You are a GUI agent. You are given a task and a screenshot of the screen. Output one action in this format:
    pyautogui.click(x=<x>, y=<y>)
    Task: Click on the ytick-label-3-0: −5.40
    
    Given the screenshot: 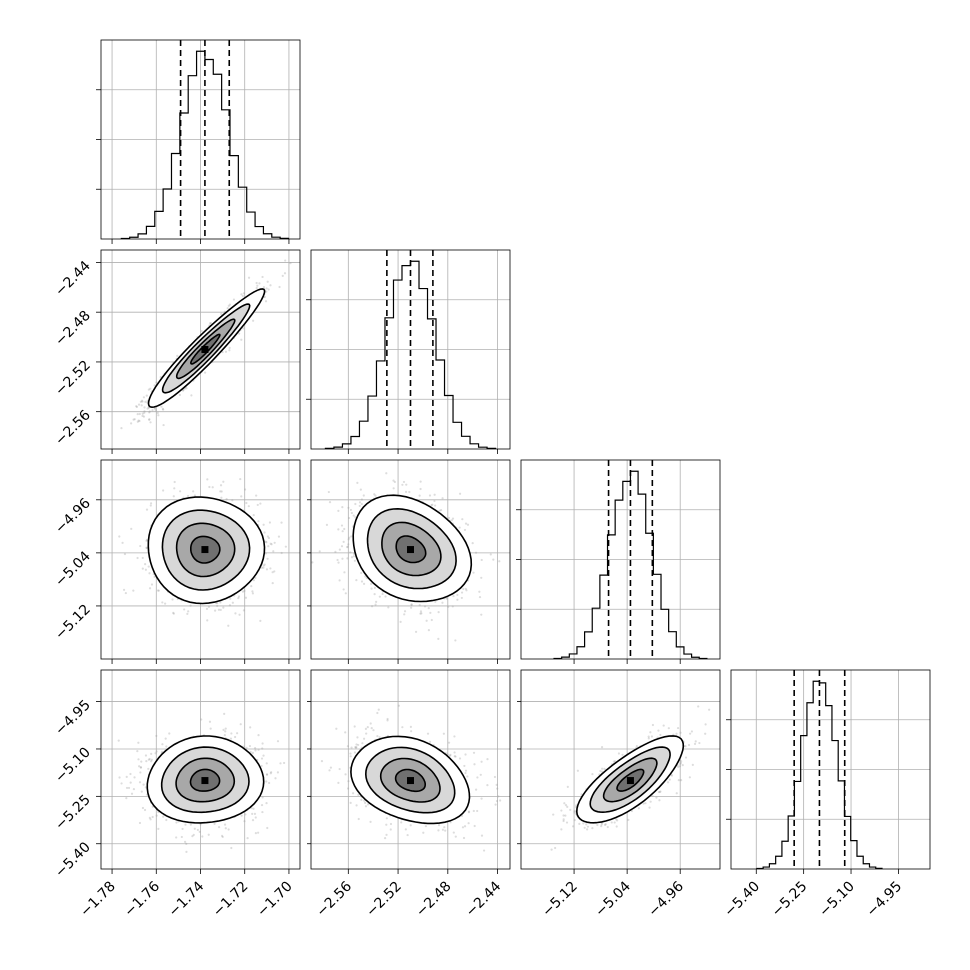 What is the action you would take?
    pyautogui.click(x=73, y=860)
    